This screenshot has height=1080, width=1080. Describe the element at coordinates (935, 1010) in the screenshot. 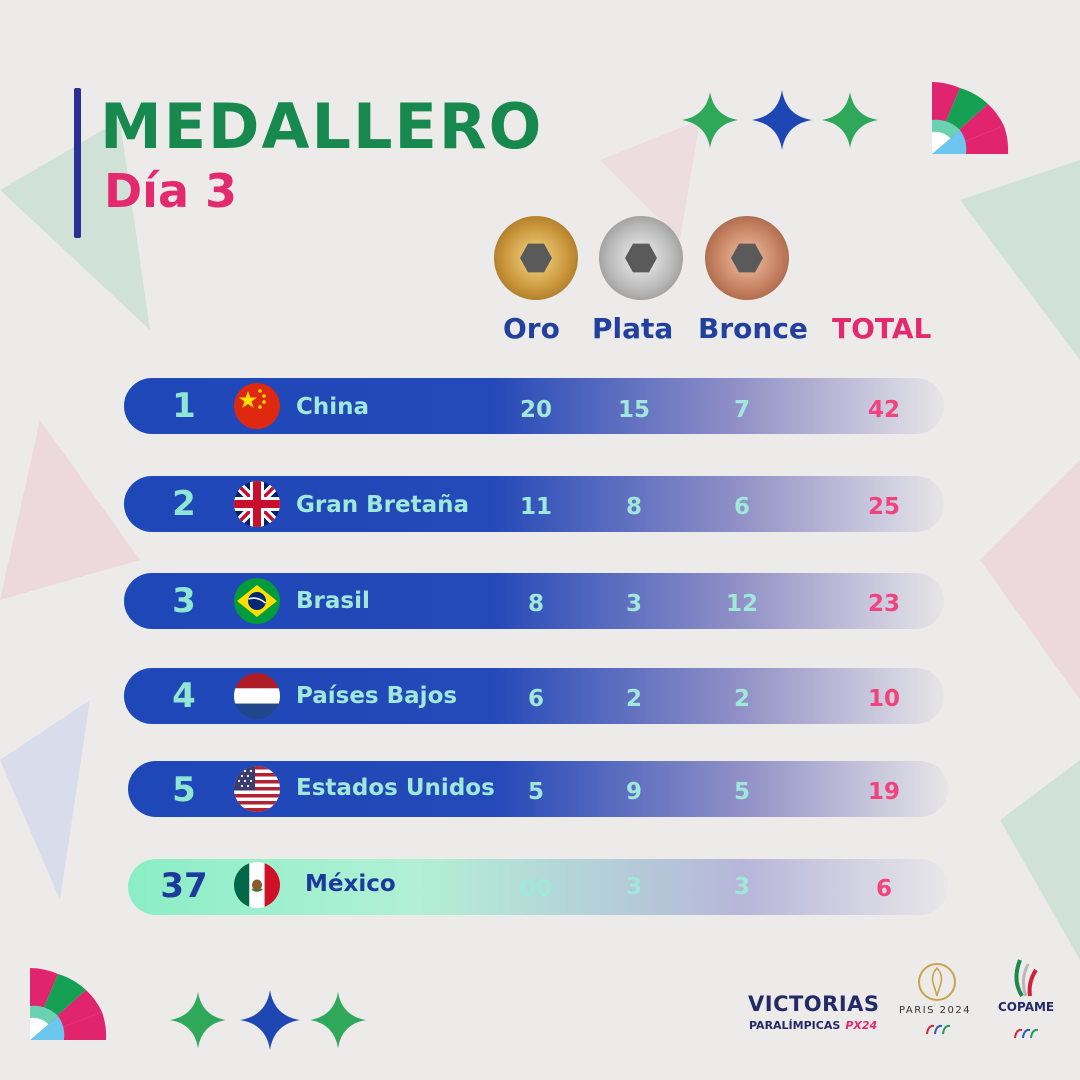

I see `paris-2024-text: PARIS 2024` at that location.